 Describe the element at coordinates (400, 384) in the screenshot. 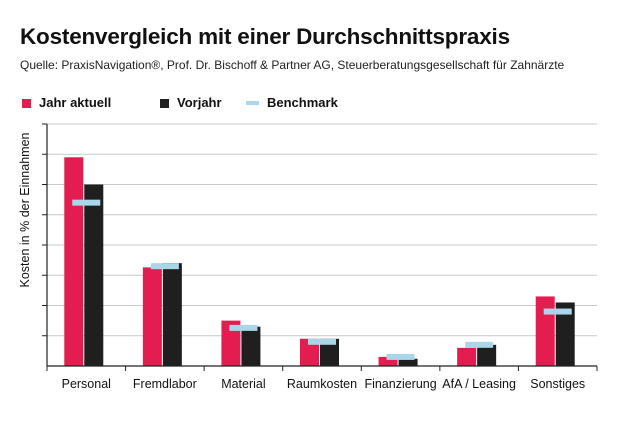

I see `category-label: Finanzierung` at that location.